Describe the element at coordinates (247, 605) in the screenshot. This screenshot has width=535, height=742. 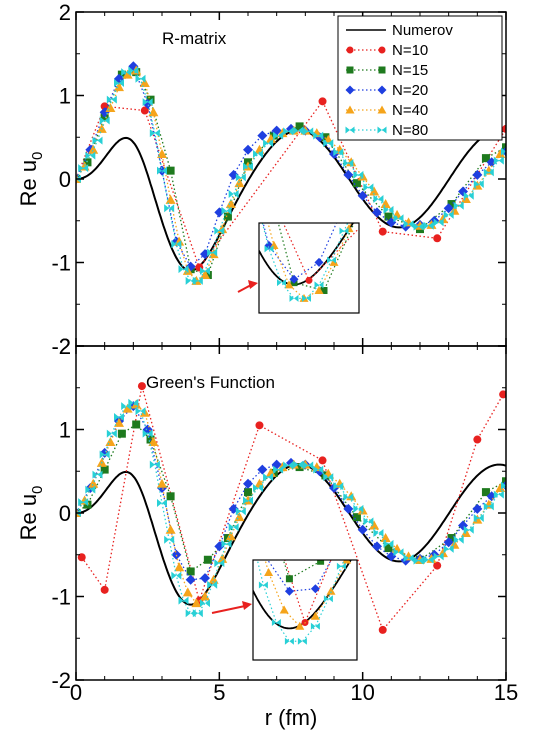
I see `inset-arrow-head` at that location.